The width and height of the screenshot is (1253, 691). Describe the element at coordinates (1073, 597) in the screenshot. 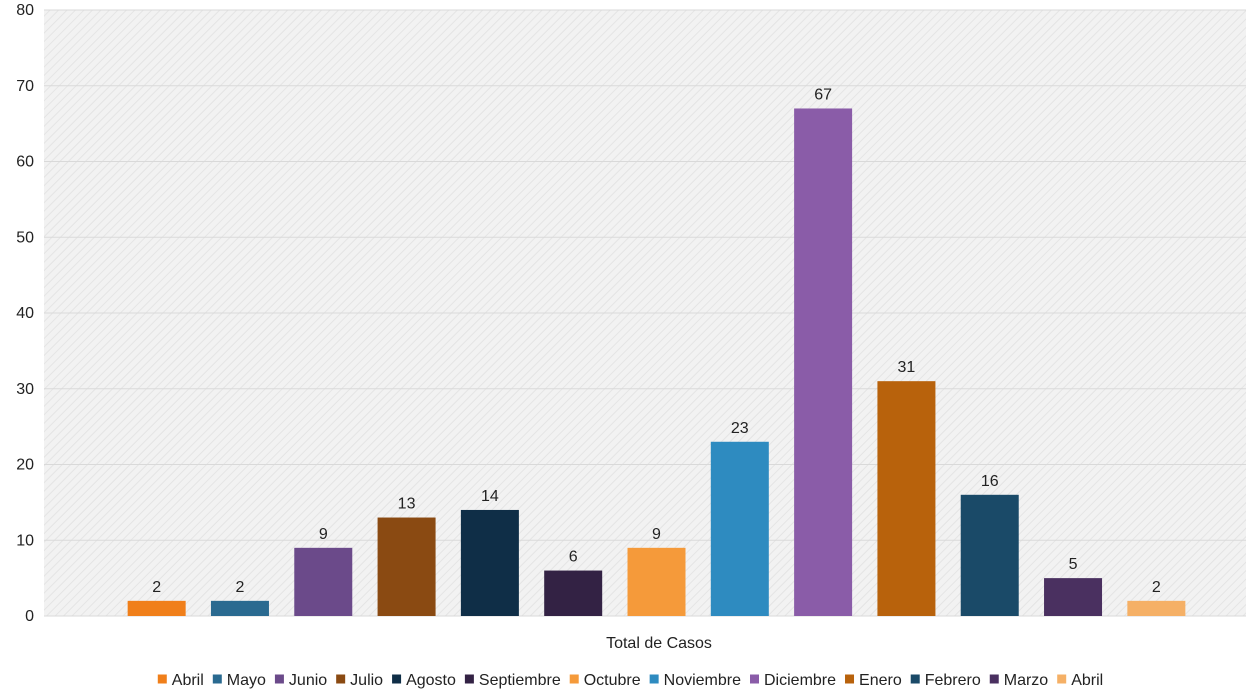

I see `bar-marzo` at that location.